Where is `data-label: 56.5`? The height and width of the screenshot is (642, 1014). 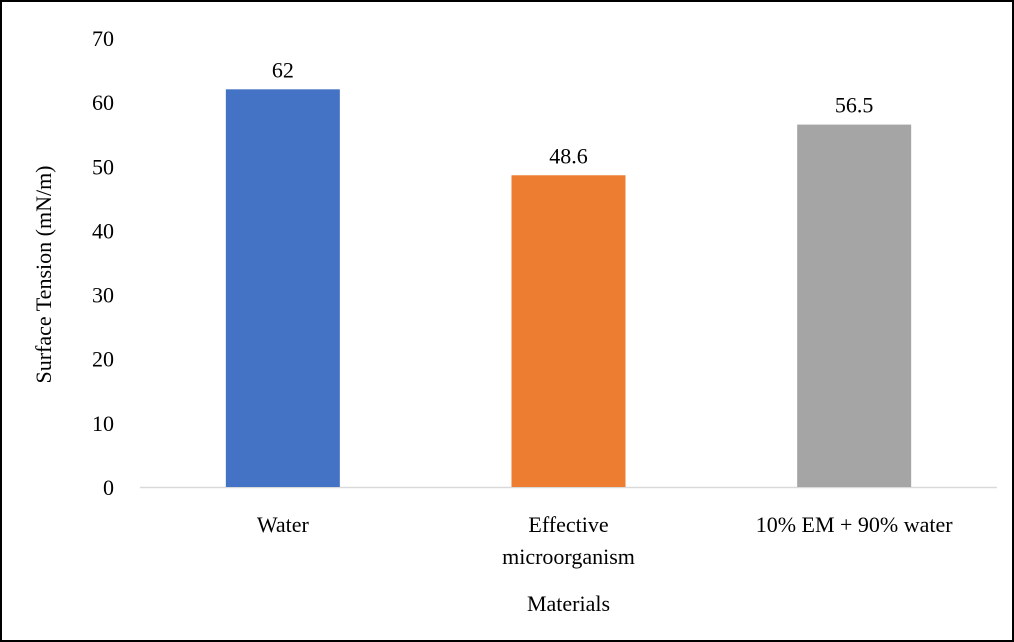
data-label: 56.5 is located at coordinates (854, 105).